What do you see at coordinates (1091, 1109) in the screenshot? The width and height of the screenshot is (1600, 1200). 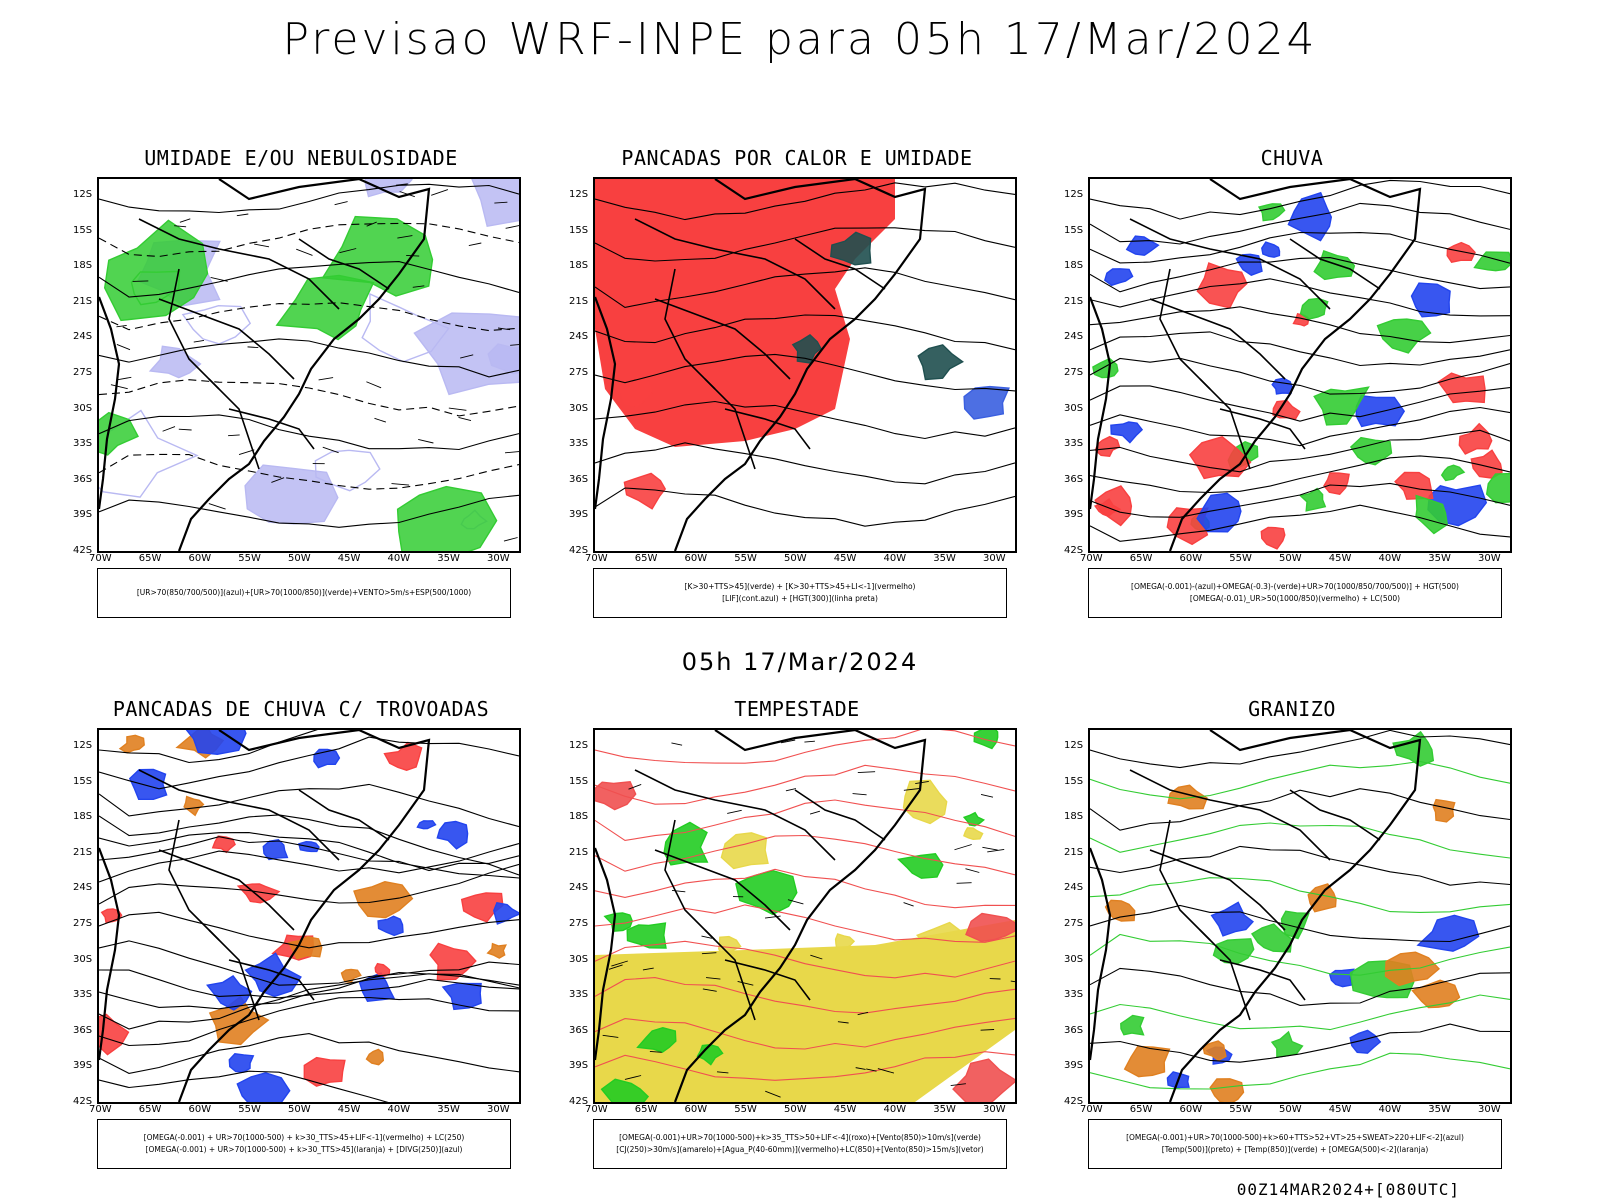 I see `lon-tick-label: 70W` at bounding box center [1091, 1109].